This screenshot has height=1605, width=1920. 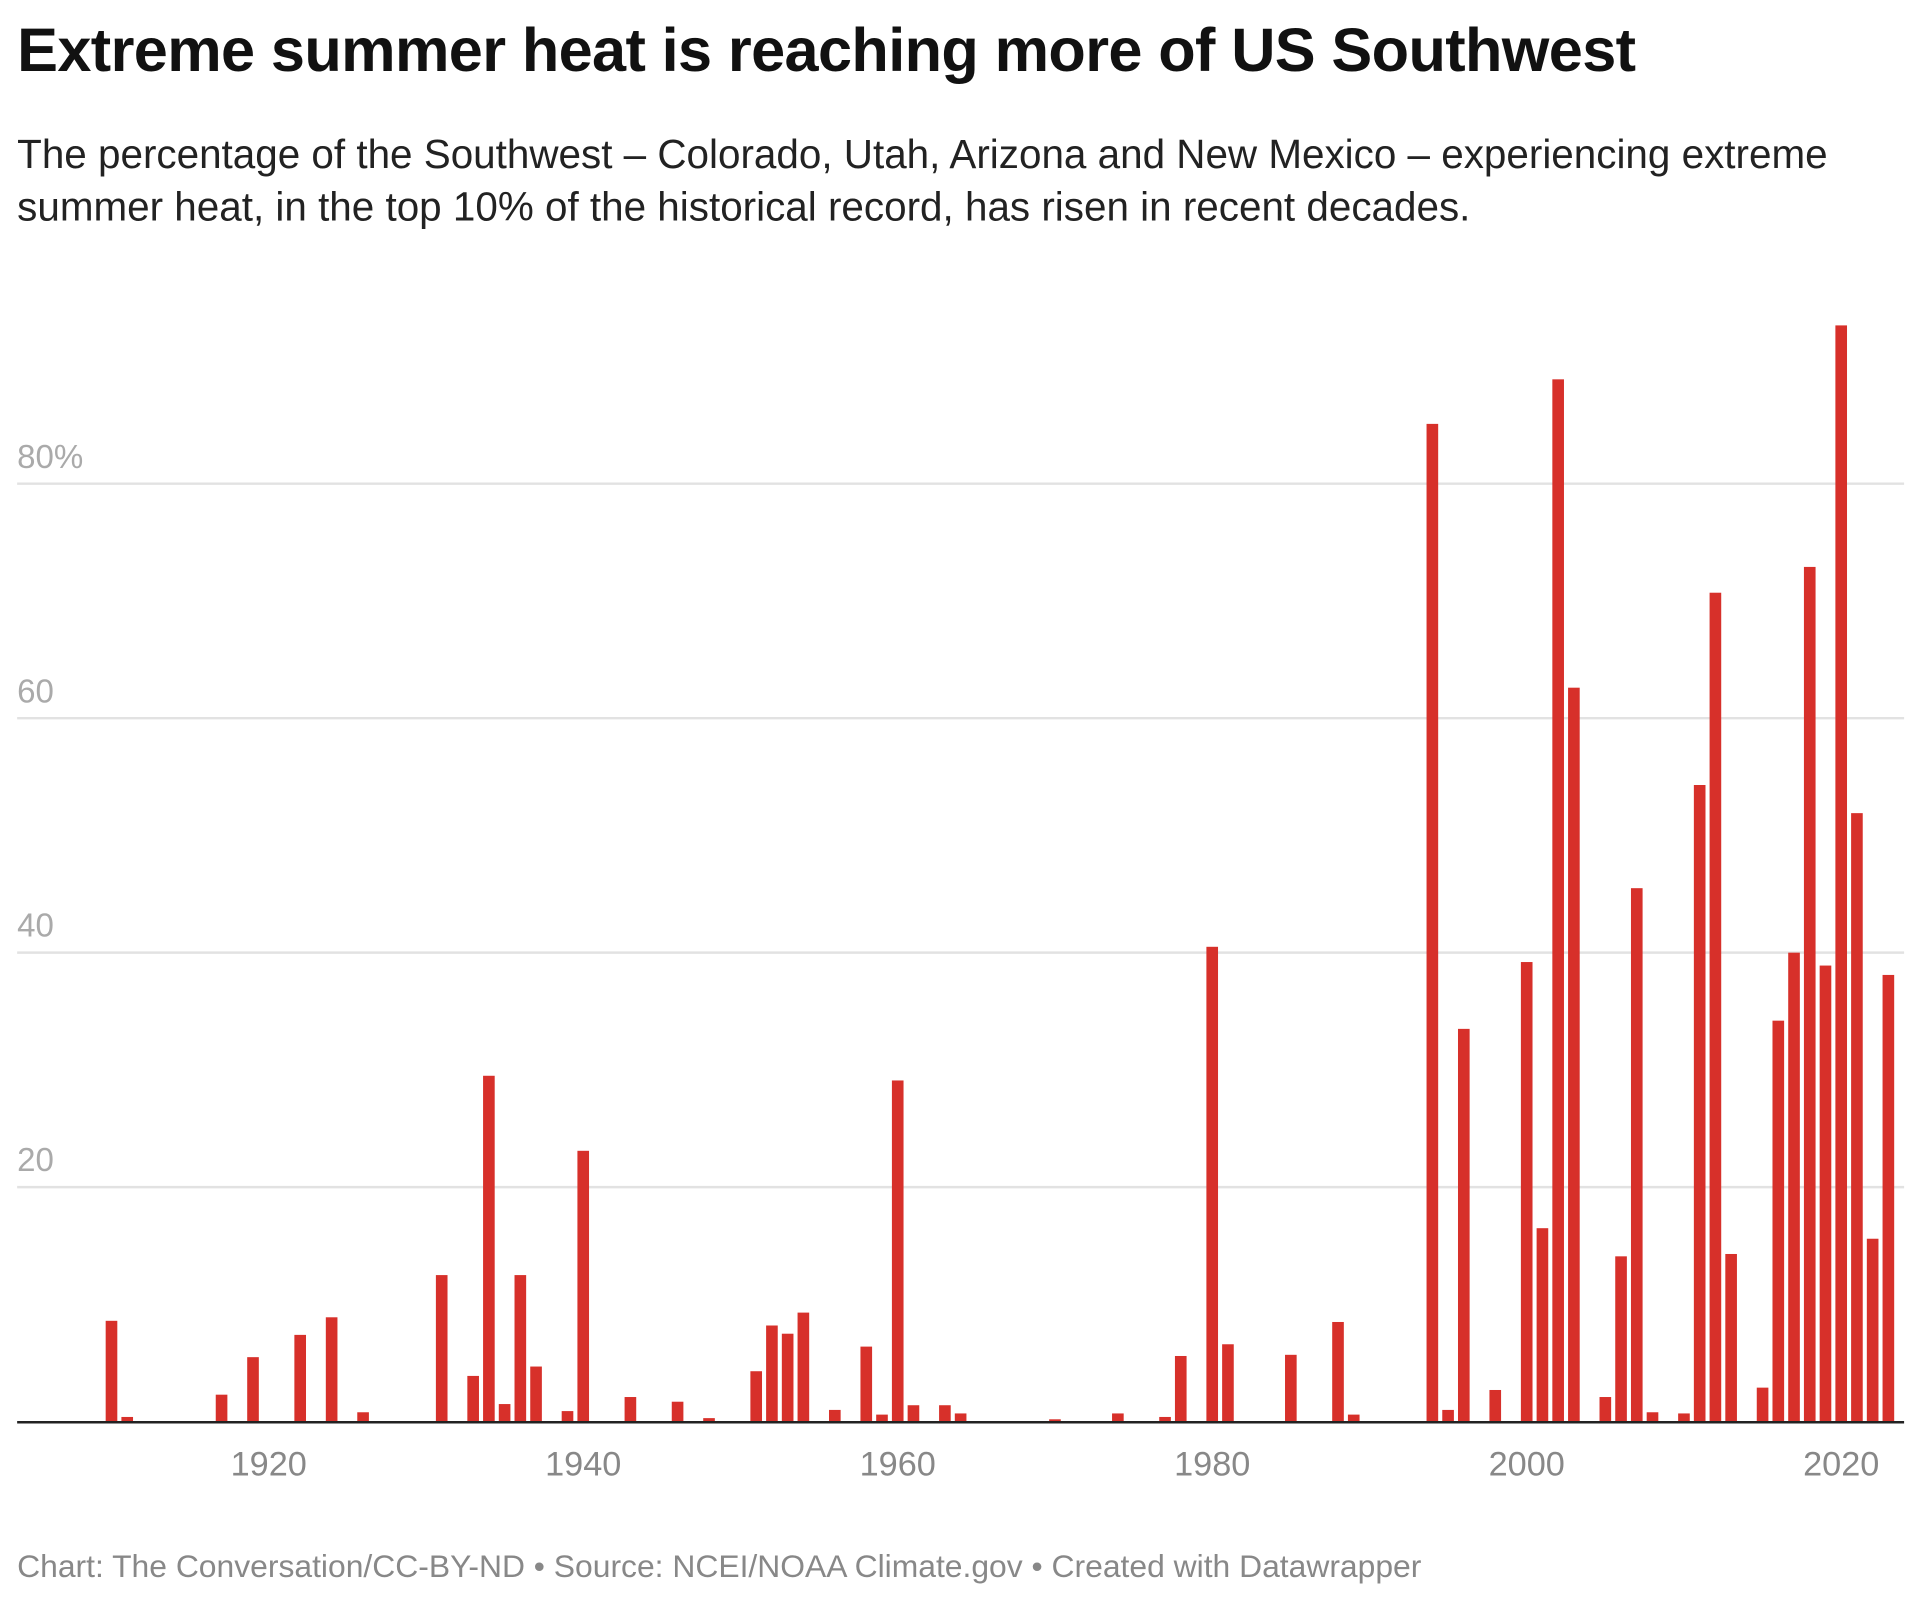 I want to click on bar-2001, so click(x=1542, y=1325).